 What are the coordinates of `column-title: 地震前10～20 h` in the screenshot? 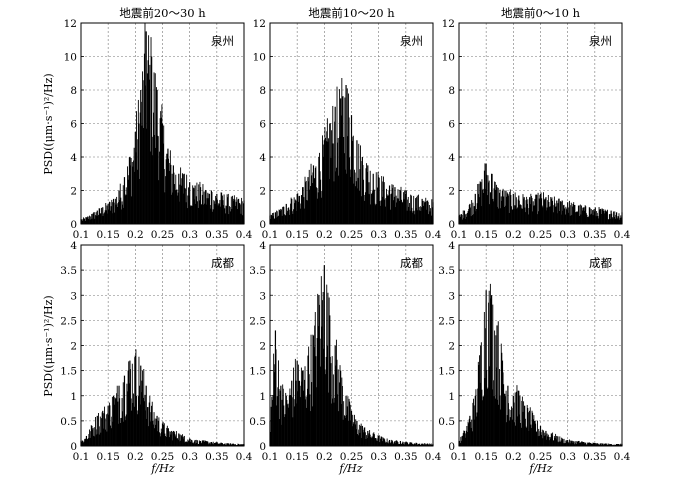 It's located at (351, 13).